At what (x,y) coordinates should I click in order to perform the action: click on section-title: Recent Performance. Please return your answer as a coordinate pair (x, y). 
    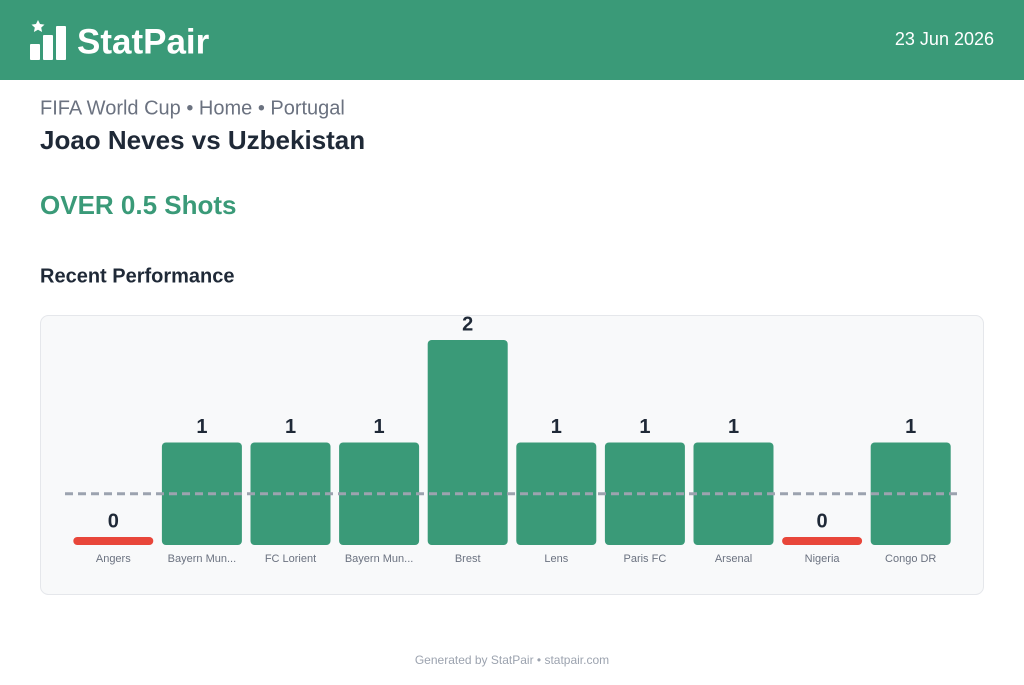
    Looking at the image, I should click on (137, 276).